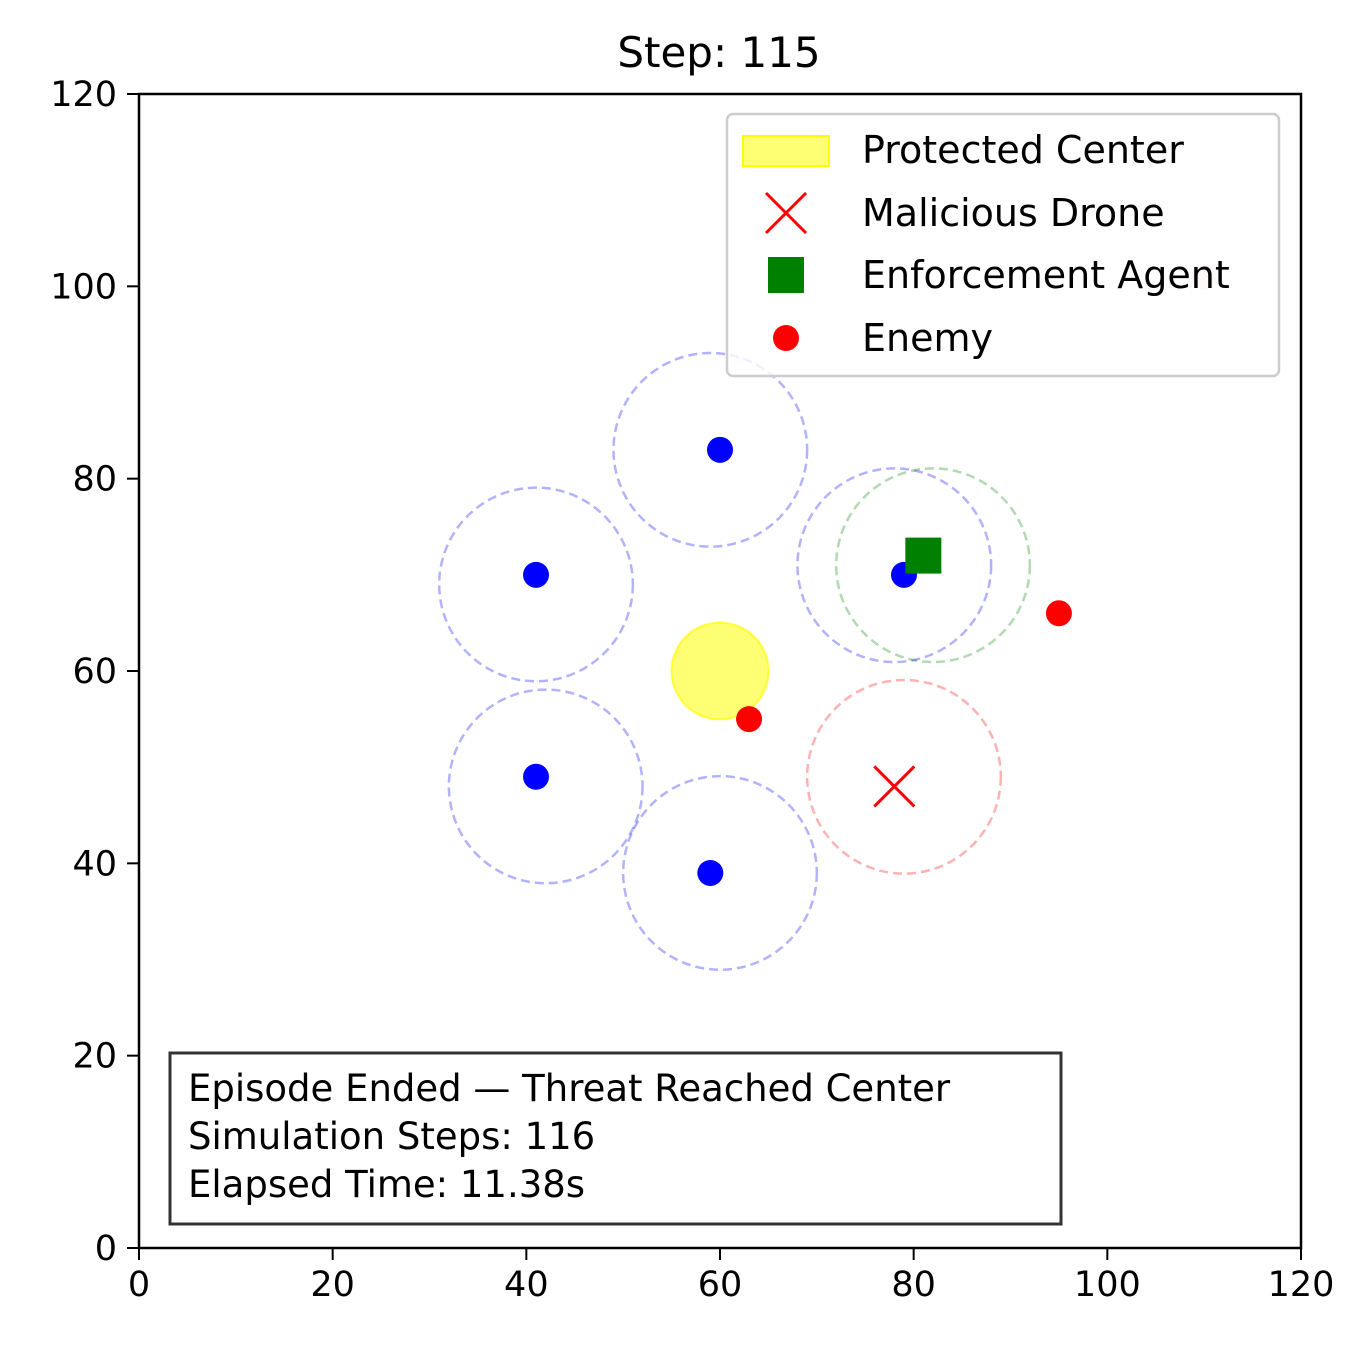 This screenshot has width=1370, height=1349. I want to click on malicious-drone-range-circle, so click(904, 776).